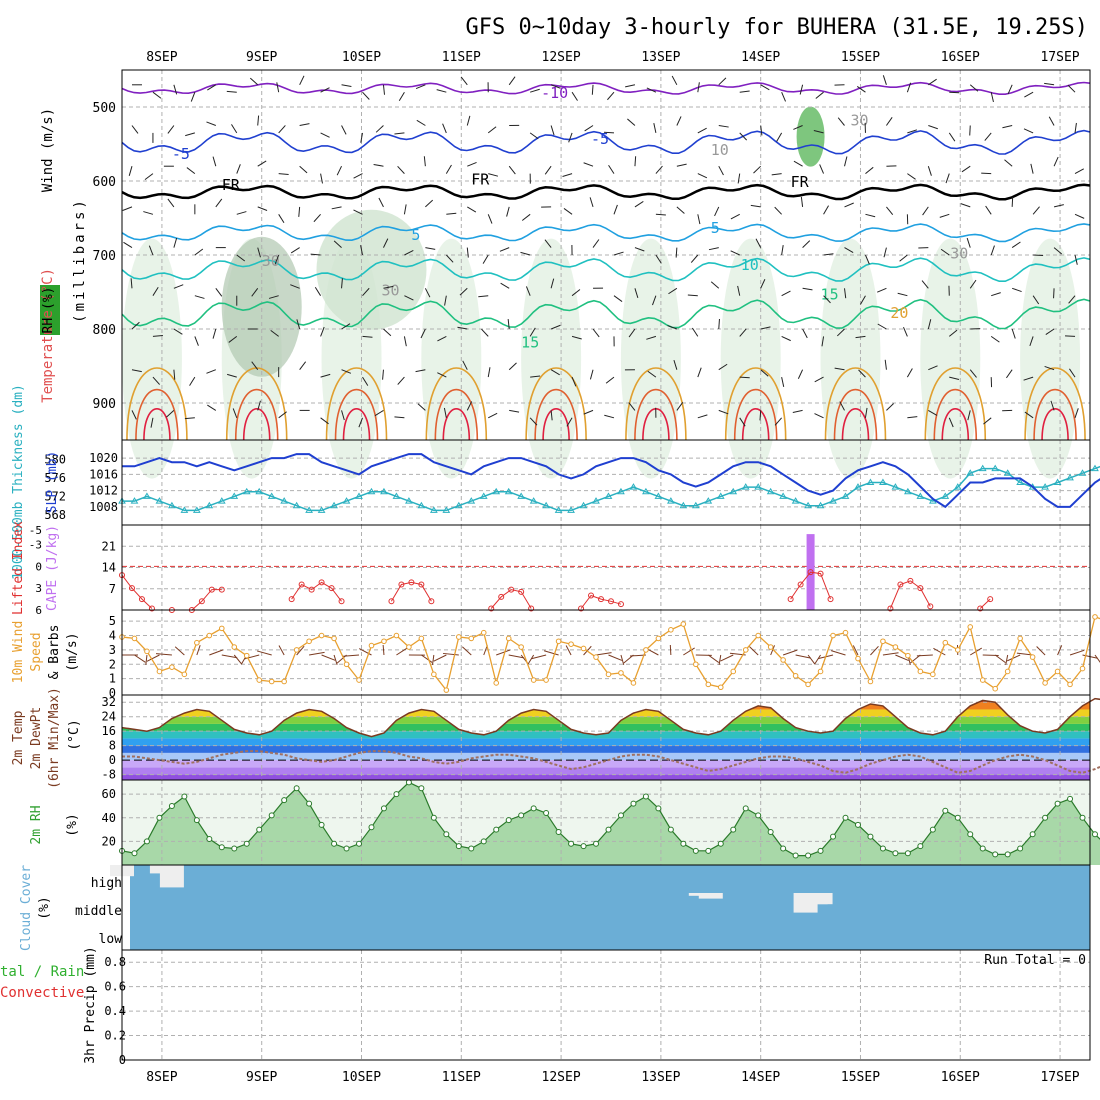  I want to click on precip-label-a: tal / Rain, so click(42, 972).